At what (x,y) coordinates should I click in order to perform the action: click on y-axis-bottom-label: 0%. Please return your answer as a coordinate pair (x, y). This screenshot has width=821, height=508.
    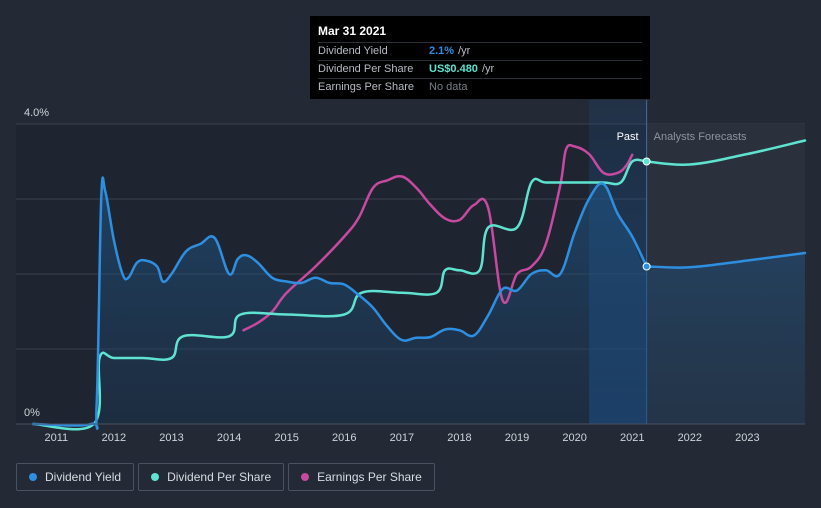
    Looking at the image, I should click on (32, 413).